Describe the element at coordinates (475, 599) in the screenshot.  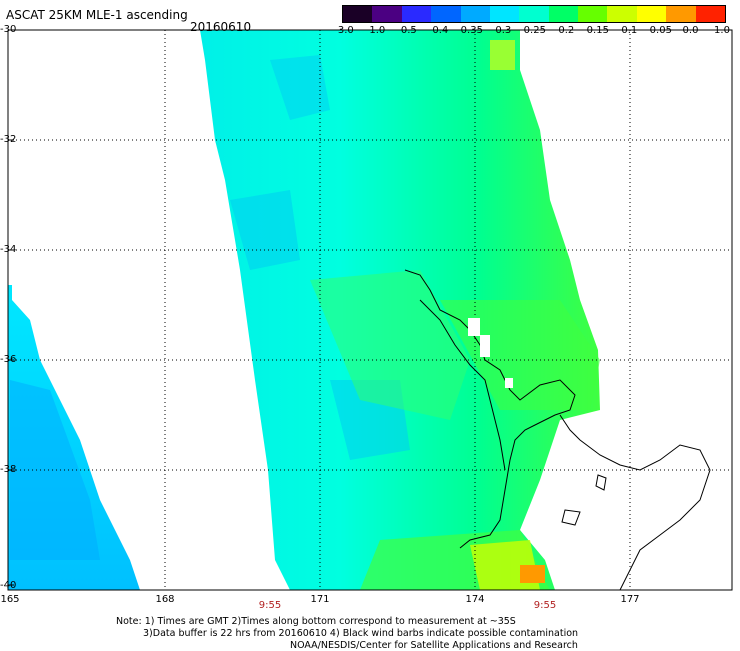
I see `lon-label: 174` at that location.